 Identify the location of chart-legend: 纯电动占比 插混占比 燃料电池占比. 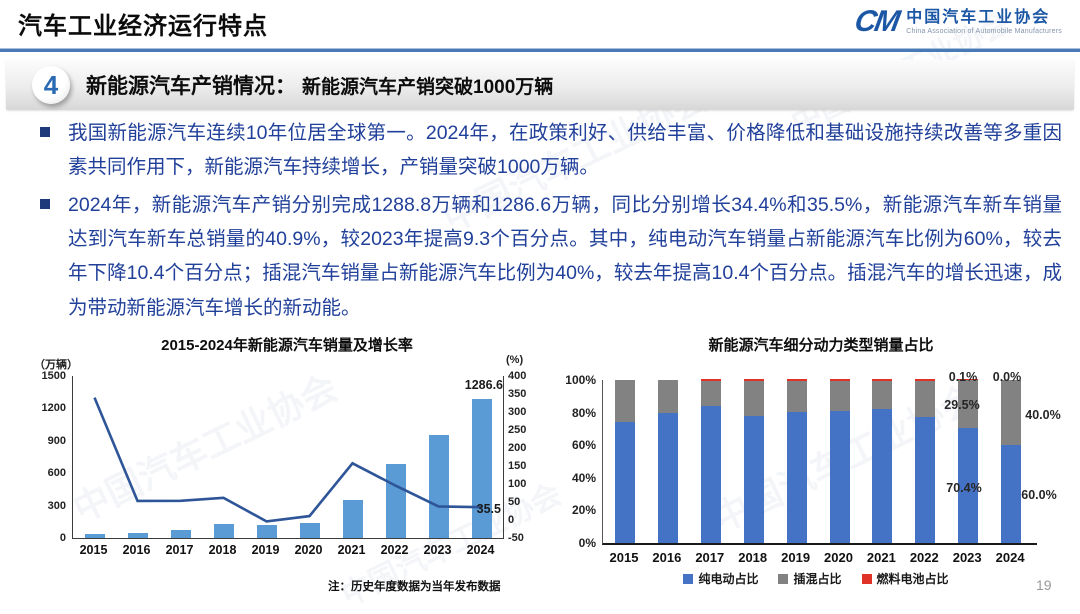
(816, 578).